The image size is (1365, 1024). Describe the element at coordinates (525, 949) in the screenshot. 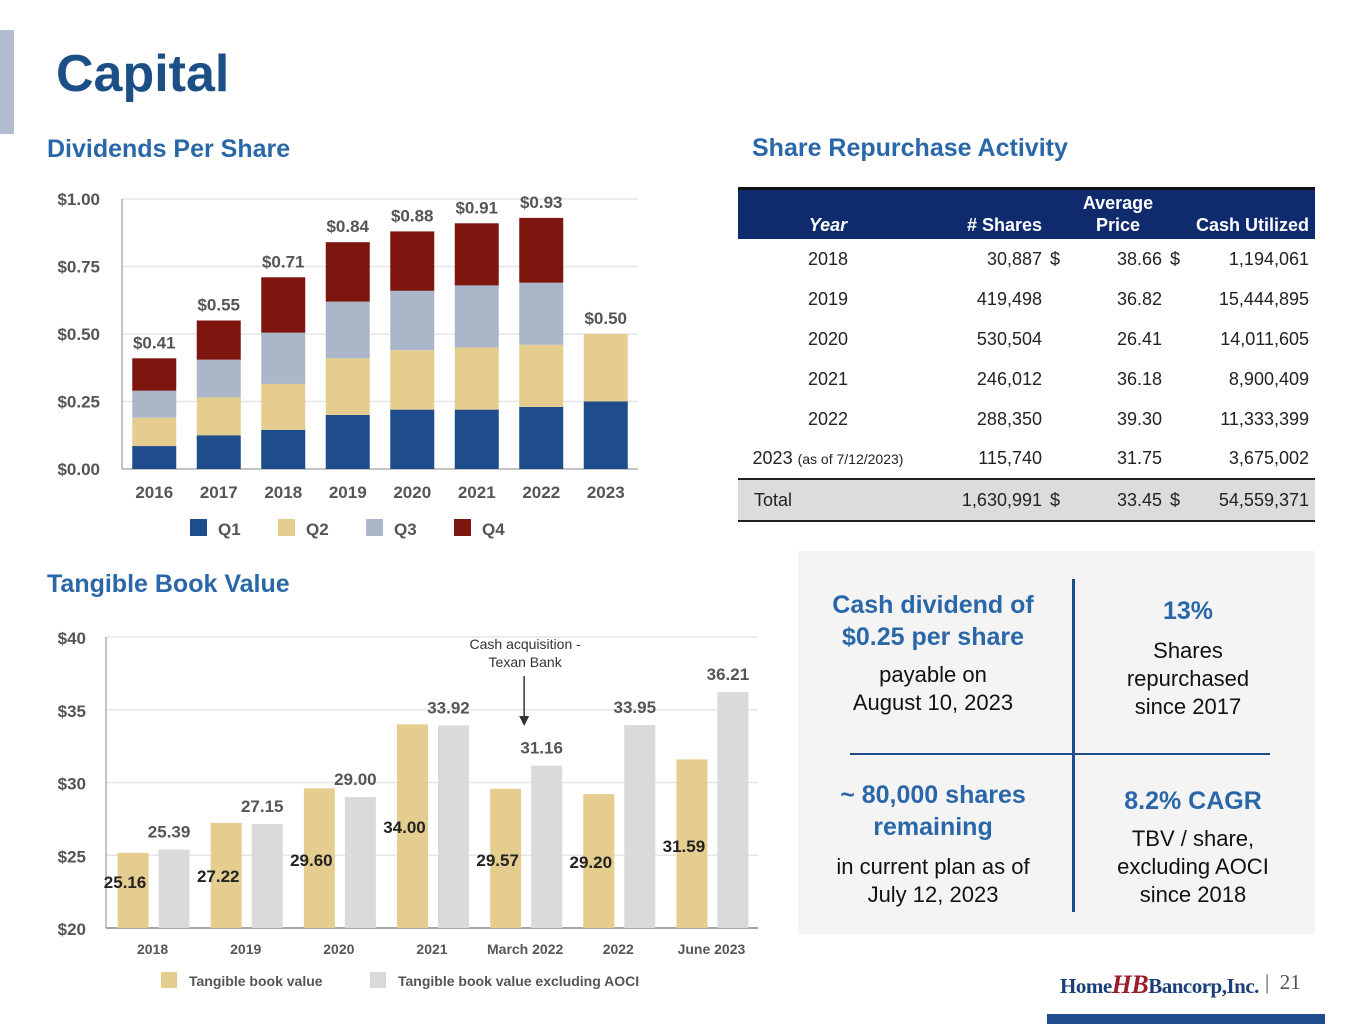

I see `x-tick-label: March 2022` at that location.